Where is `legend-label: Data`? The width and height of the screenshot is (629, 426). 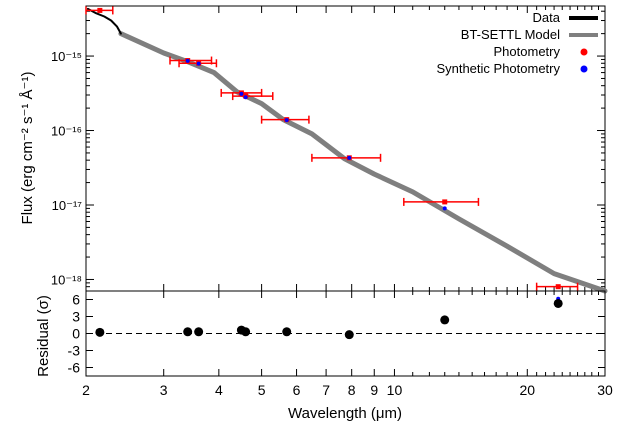
legend-label: Data is located at coordinates (547, 17).